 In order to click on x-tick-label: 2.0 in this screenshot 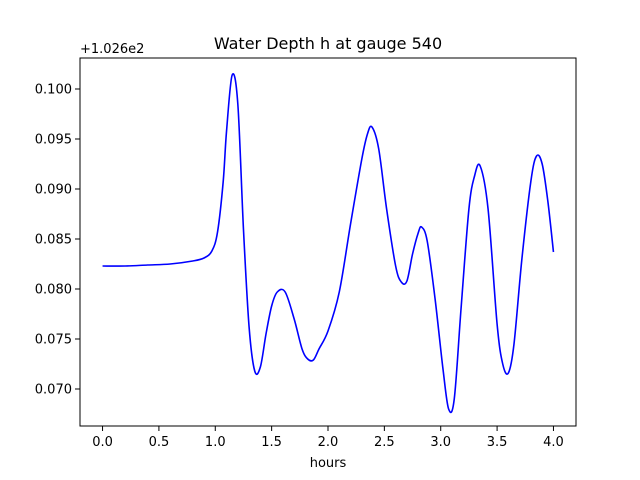, I will do `click(328, 442)`.